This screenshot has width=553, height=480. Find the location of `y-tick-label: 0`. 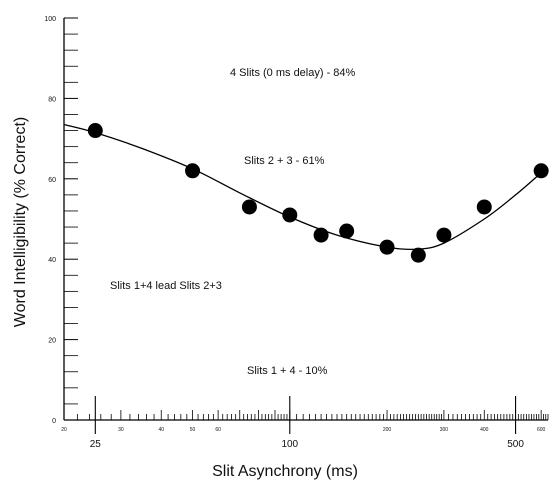

y-tick-label: 0 is located at coordinates (54, 421).